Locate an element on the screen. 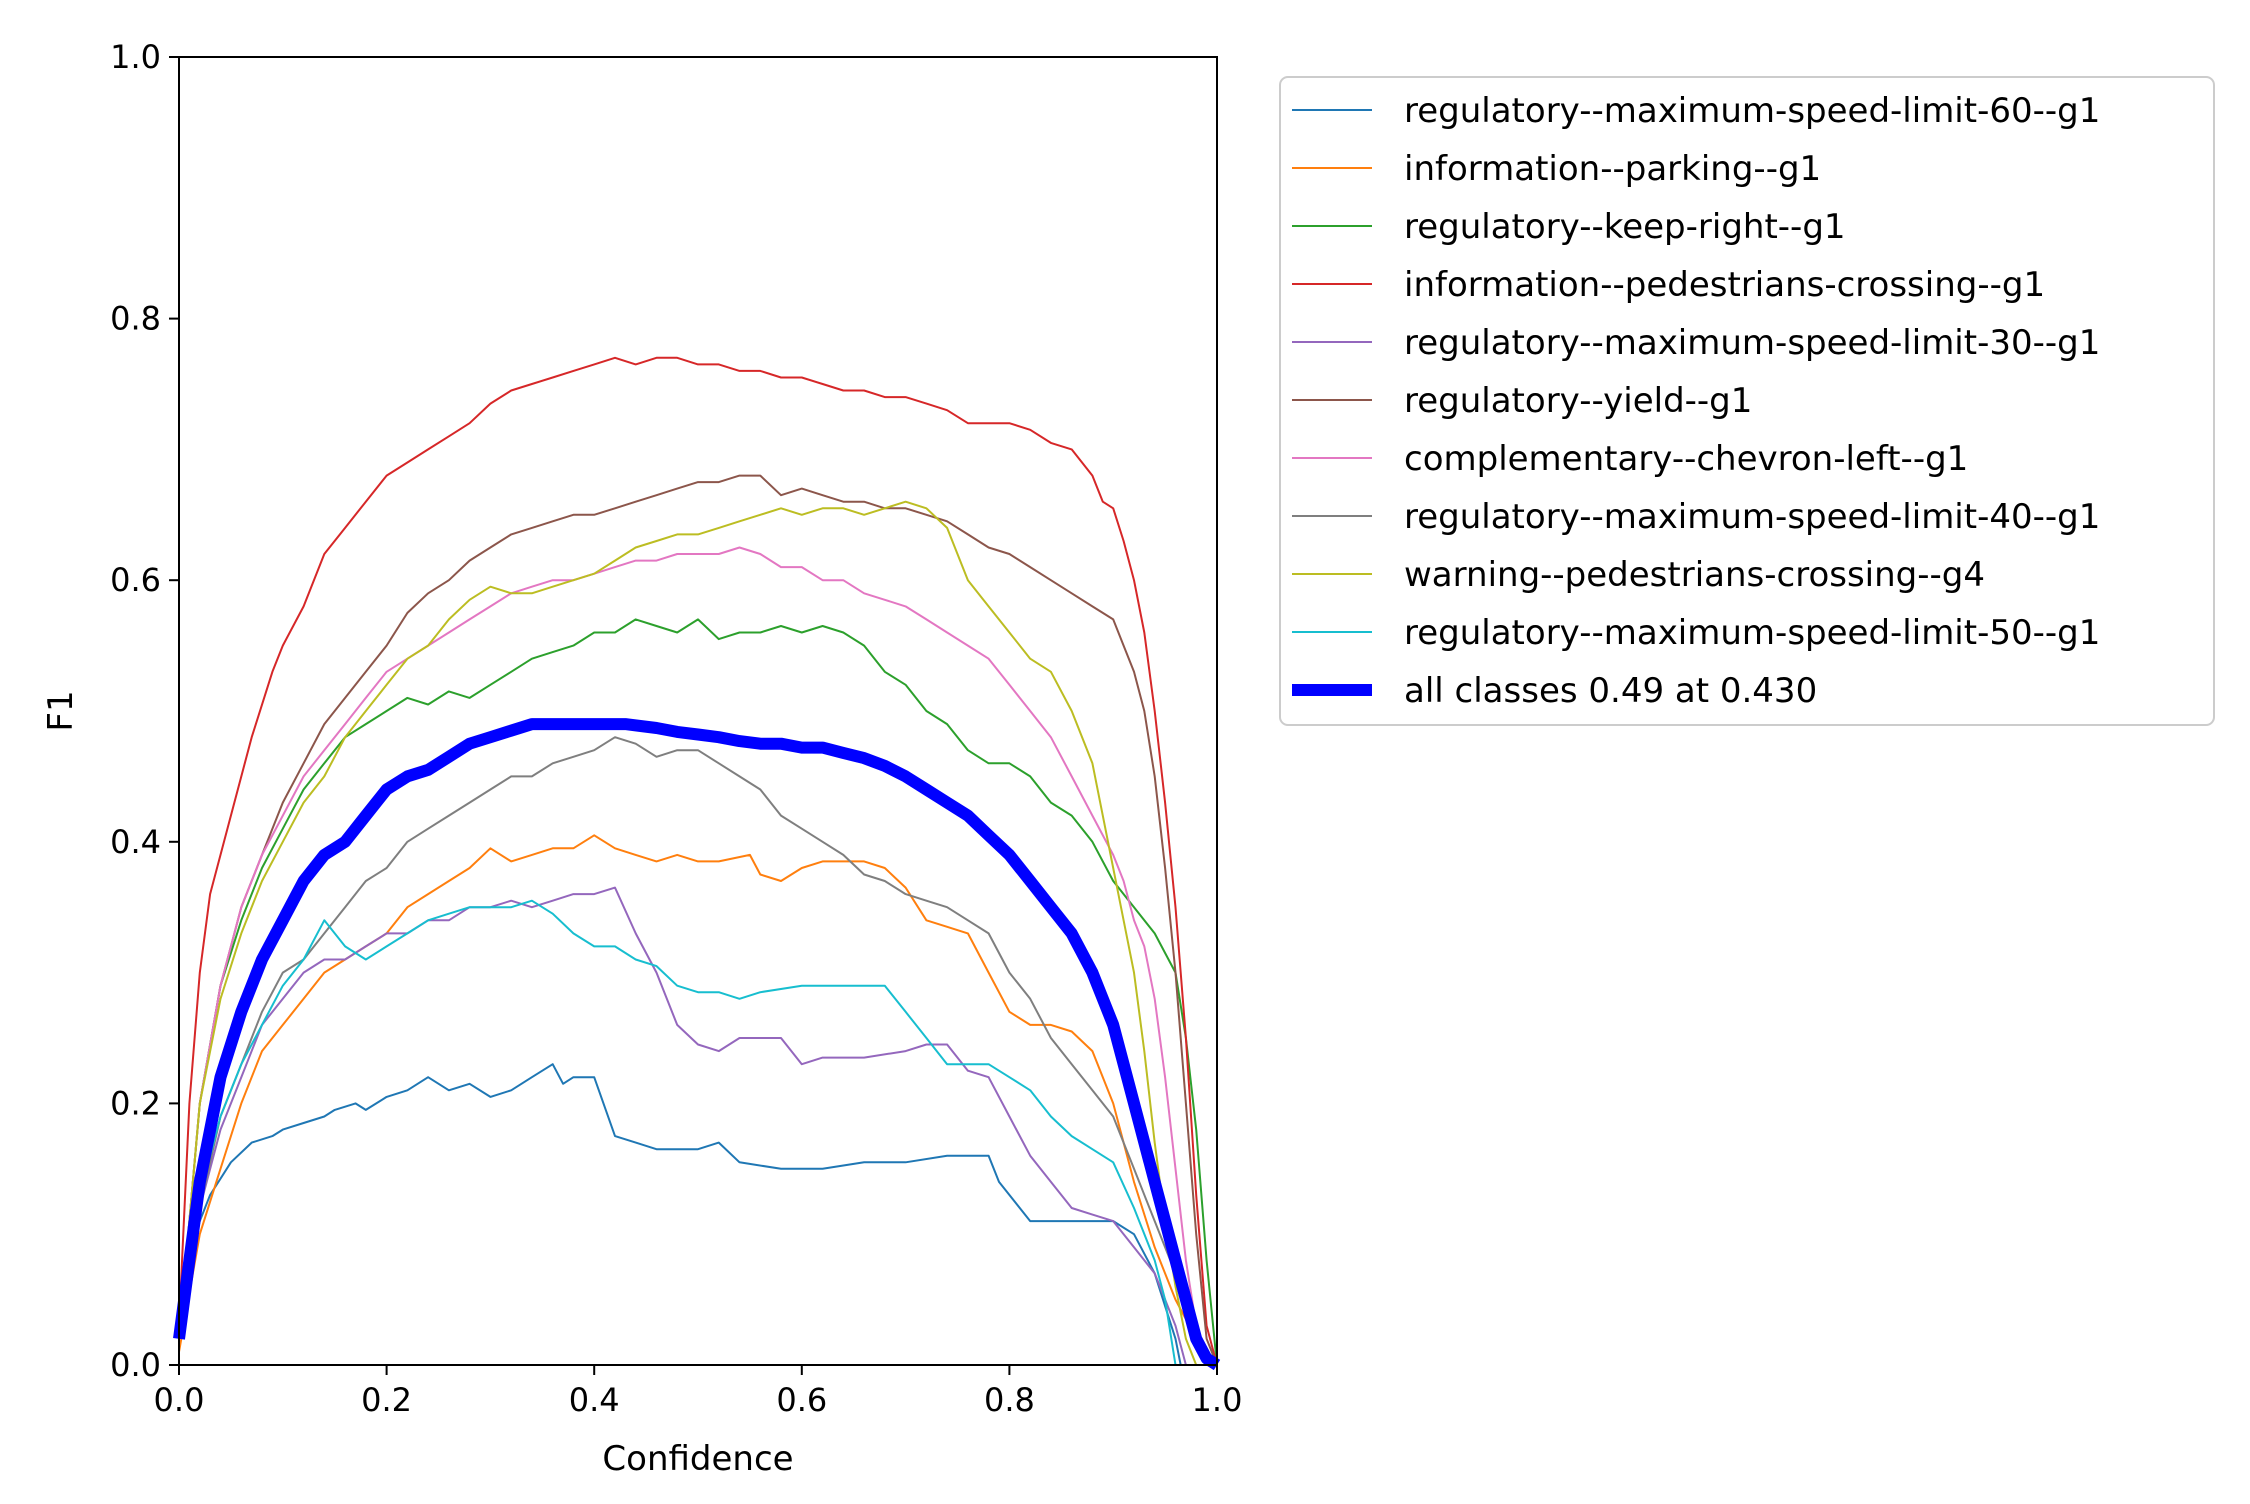 The width and height of the screenshot is (2250, 1504). x-axis-ticks: 0.0 0.2 0.4 0.6 0.8 1.0 is located at coordinates (698, 1392).